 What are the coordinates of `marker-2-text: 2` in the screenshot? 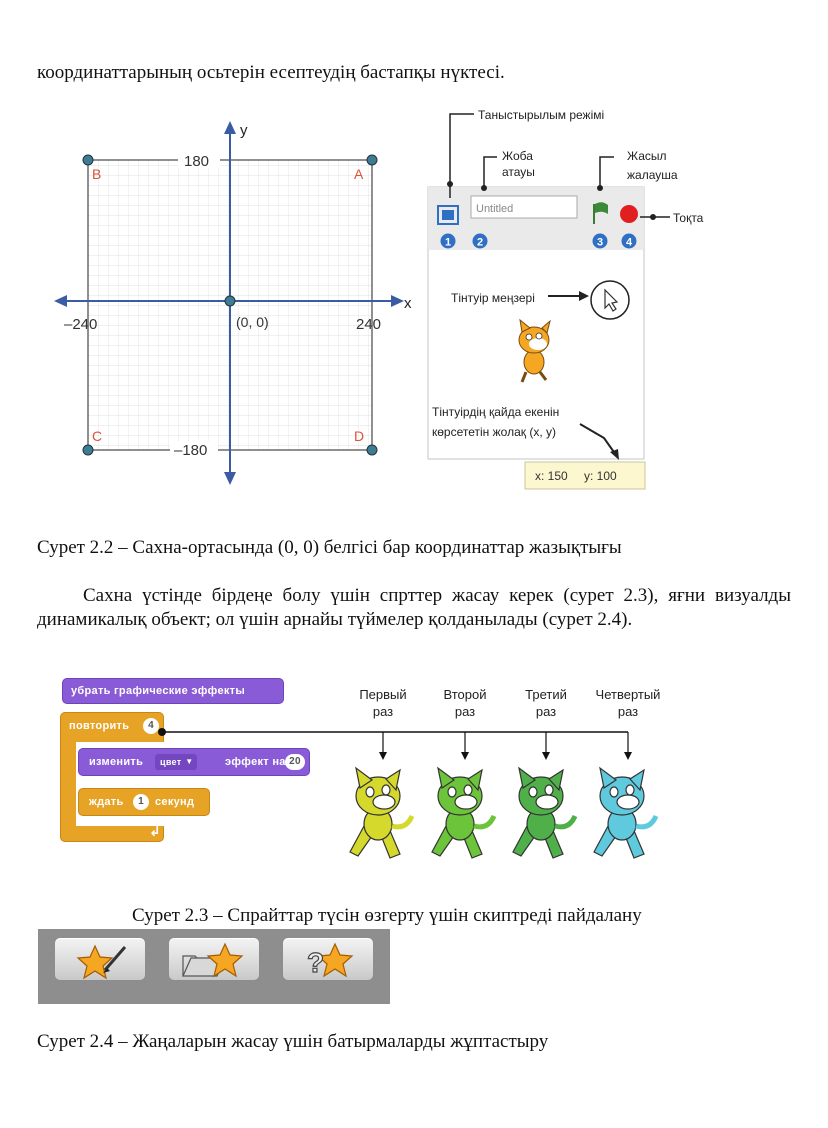 It's located at (480, 243).